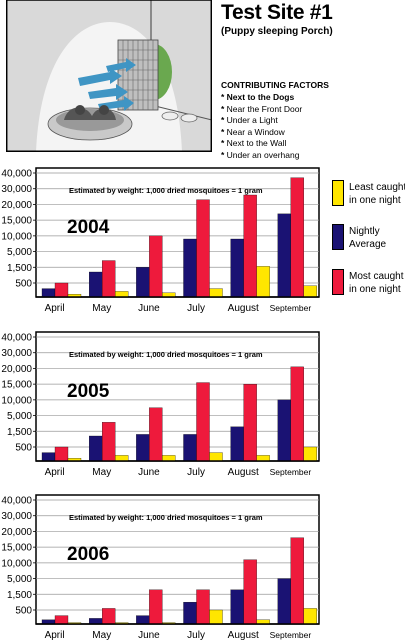  What do you see at coordinates (275, 85) in the screenshot?
I see `factors-heading: CONTRIBUTING FACTORS` at bounding box center [275, 85].